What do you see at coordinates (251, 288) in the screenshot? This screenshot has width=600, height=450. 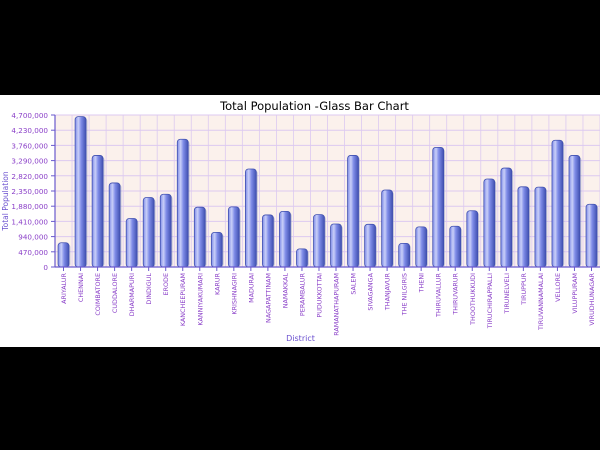 I see `x-tick-label: MADURAI` at bounding box center [251, 288].